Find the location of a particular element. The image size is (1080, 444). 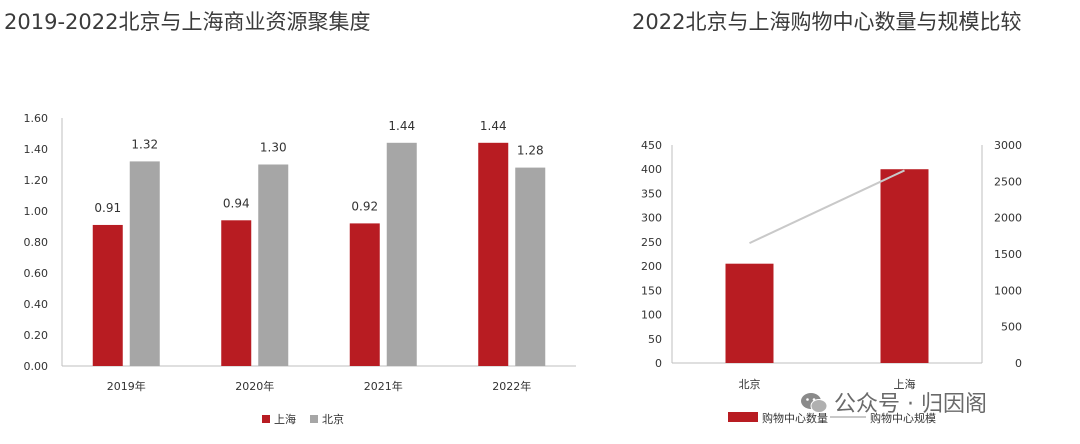

left-y-tick-label: 1.20 is located at coordinates (36, 180).